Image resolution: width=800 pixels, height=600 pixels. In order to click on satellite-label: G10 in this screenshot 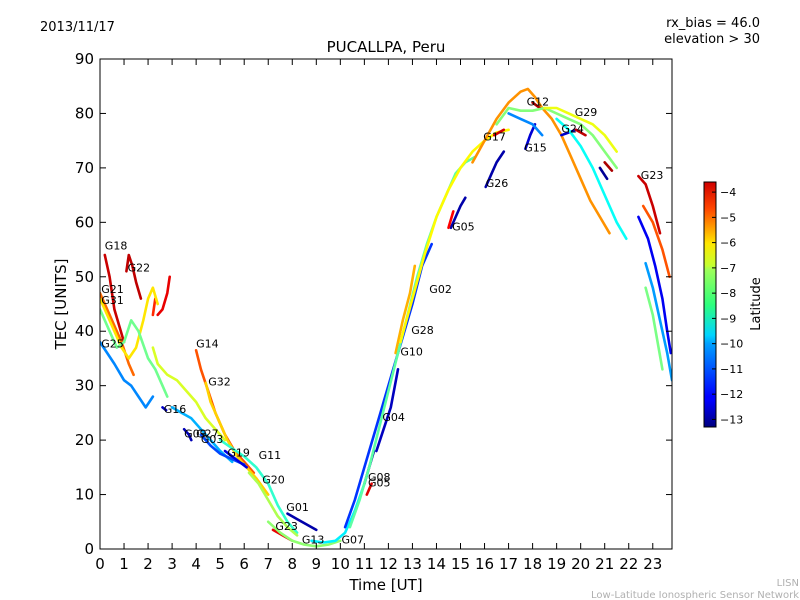, I will do `click(411, 352)`.